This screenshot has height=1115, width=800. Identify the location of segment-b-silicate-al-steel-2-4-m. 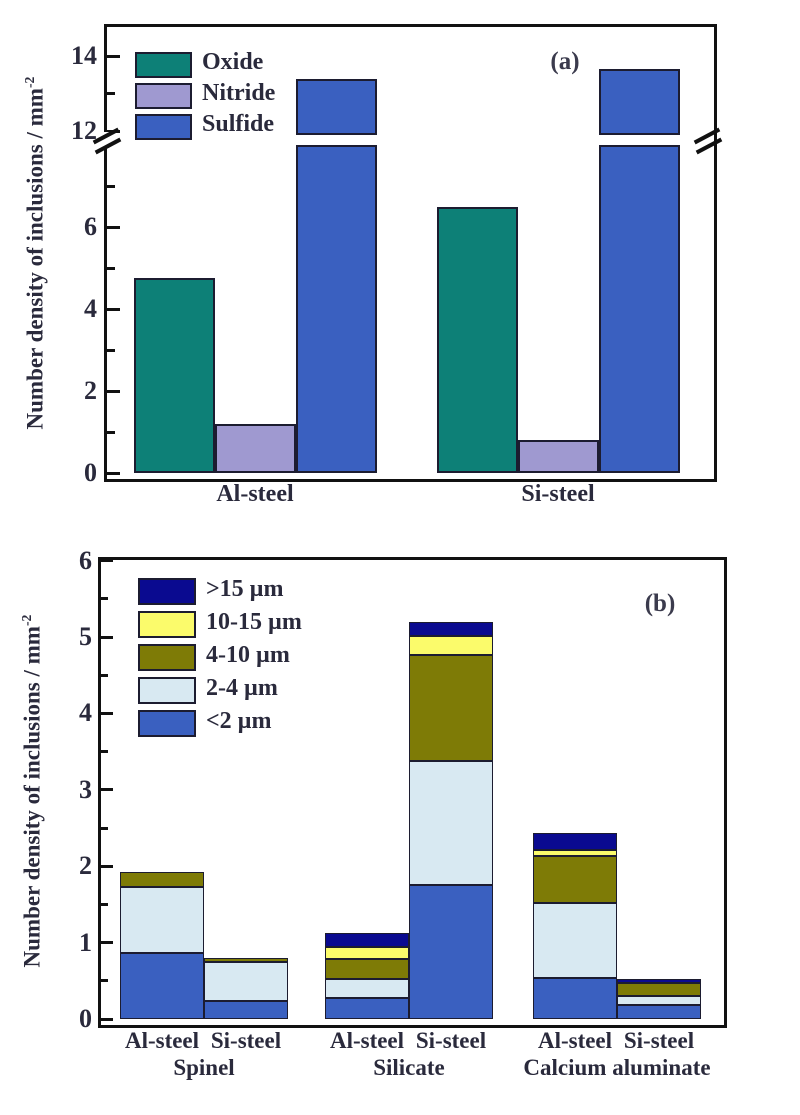
(367, 988).